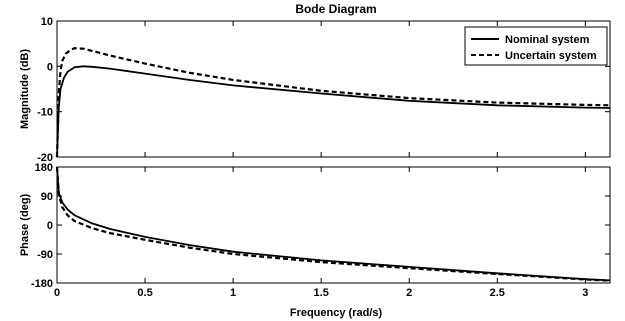  What do you see at coordinates (335, 9) in the screenshot?
I see `chart-title: Bode Diagram` at bounding box center [335, 9].